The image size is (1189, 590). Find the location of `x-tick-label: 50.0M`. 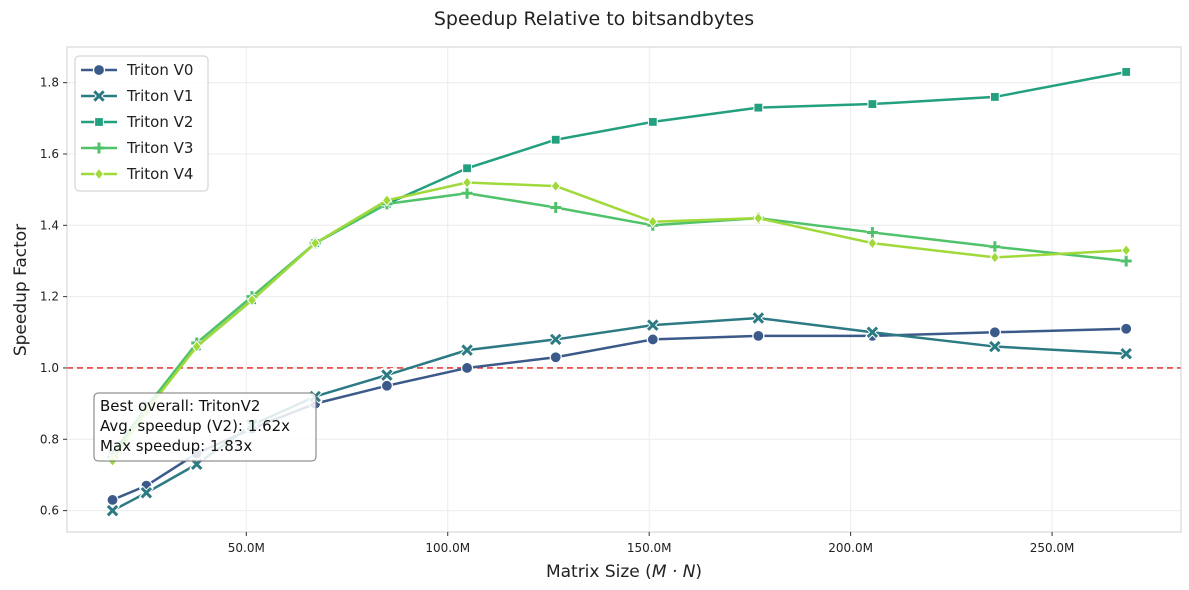

x-tick-label: 50.0M is located at coordinates (246, 548).